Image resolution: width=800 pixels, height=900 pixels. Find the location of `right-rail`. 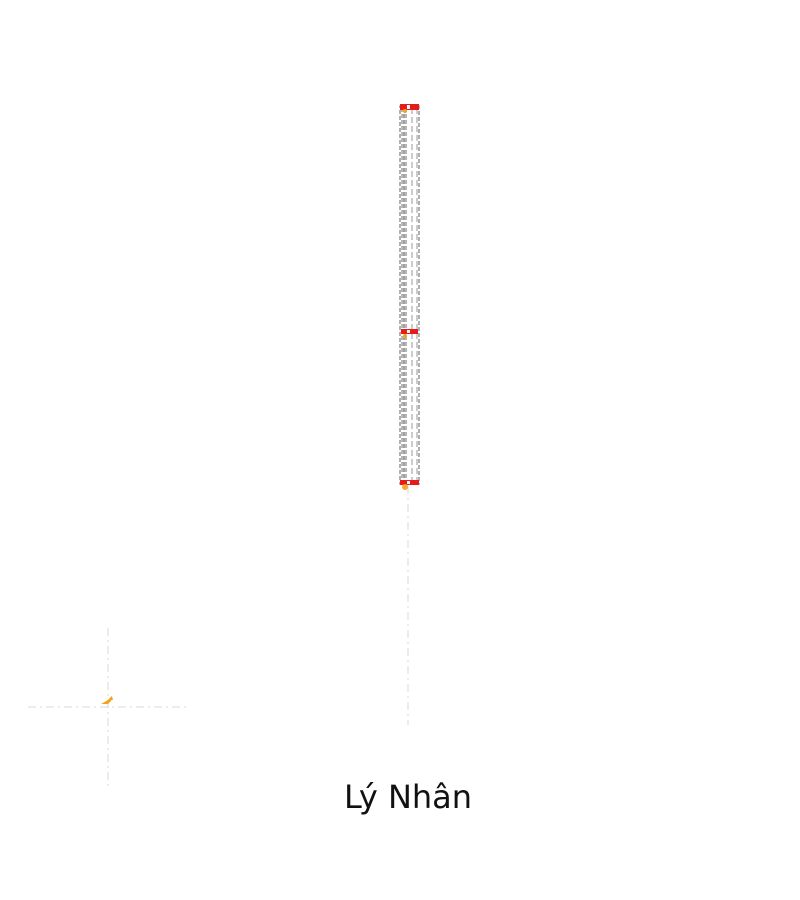

right-rail is located at coordinates (414, 296).